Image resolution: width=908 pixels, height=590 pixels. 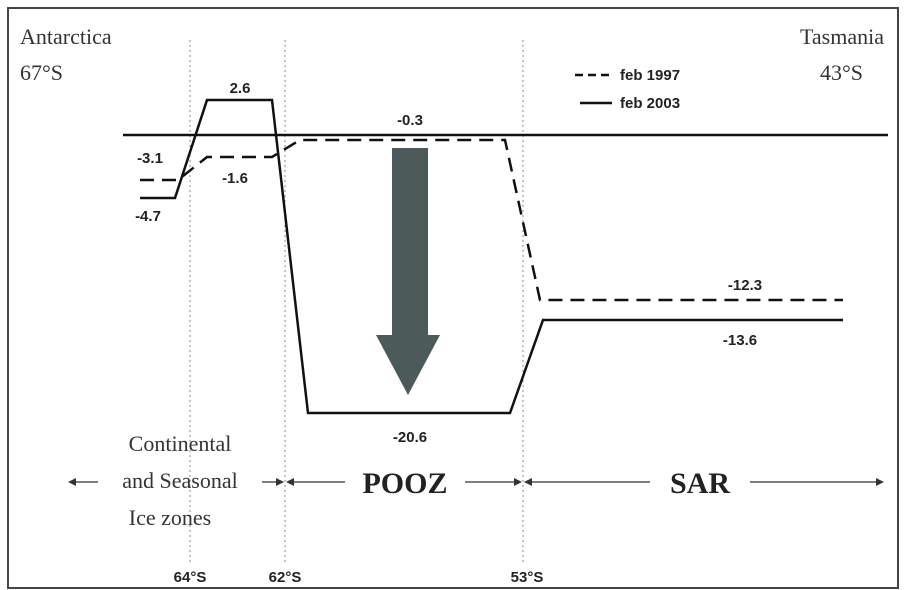 What do you see at coordinates (410, 437) in the screenshot?
I see `value-label: -20.6` at bounding box center [410, 437].